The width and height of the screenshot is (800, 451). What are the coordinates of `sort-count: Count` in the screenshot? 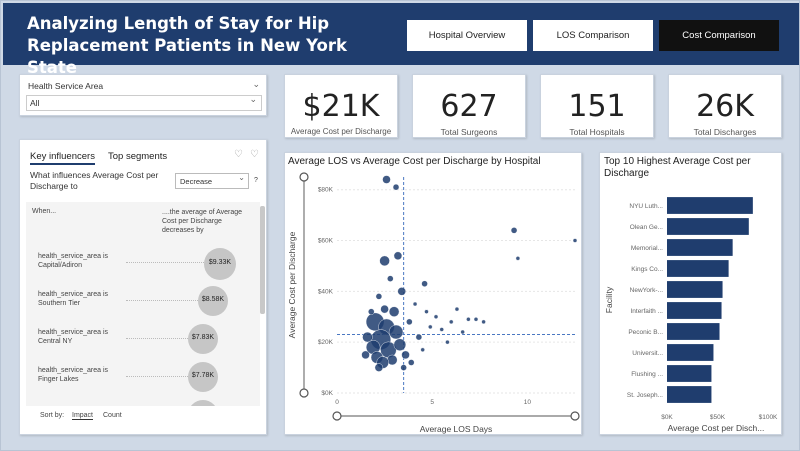 It's located at (112, 415).